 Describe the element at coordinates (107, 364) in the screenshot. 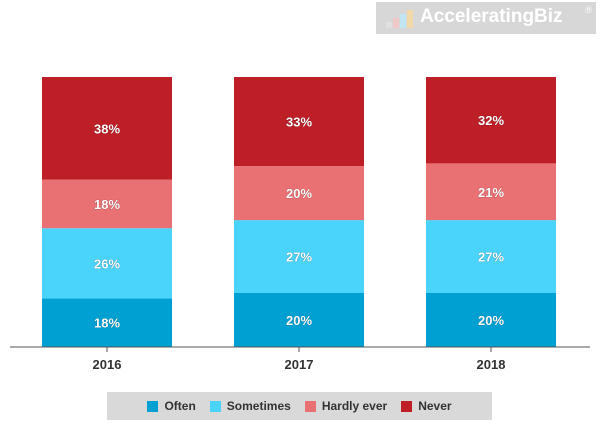

I see `x-tick-label: 2016` at that location.